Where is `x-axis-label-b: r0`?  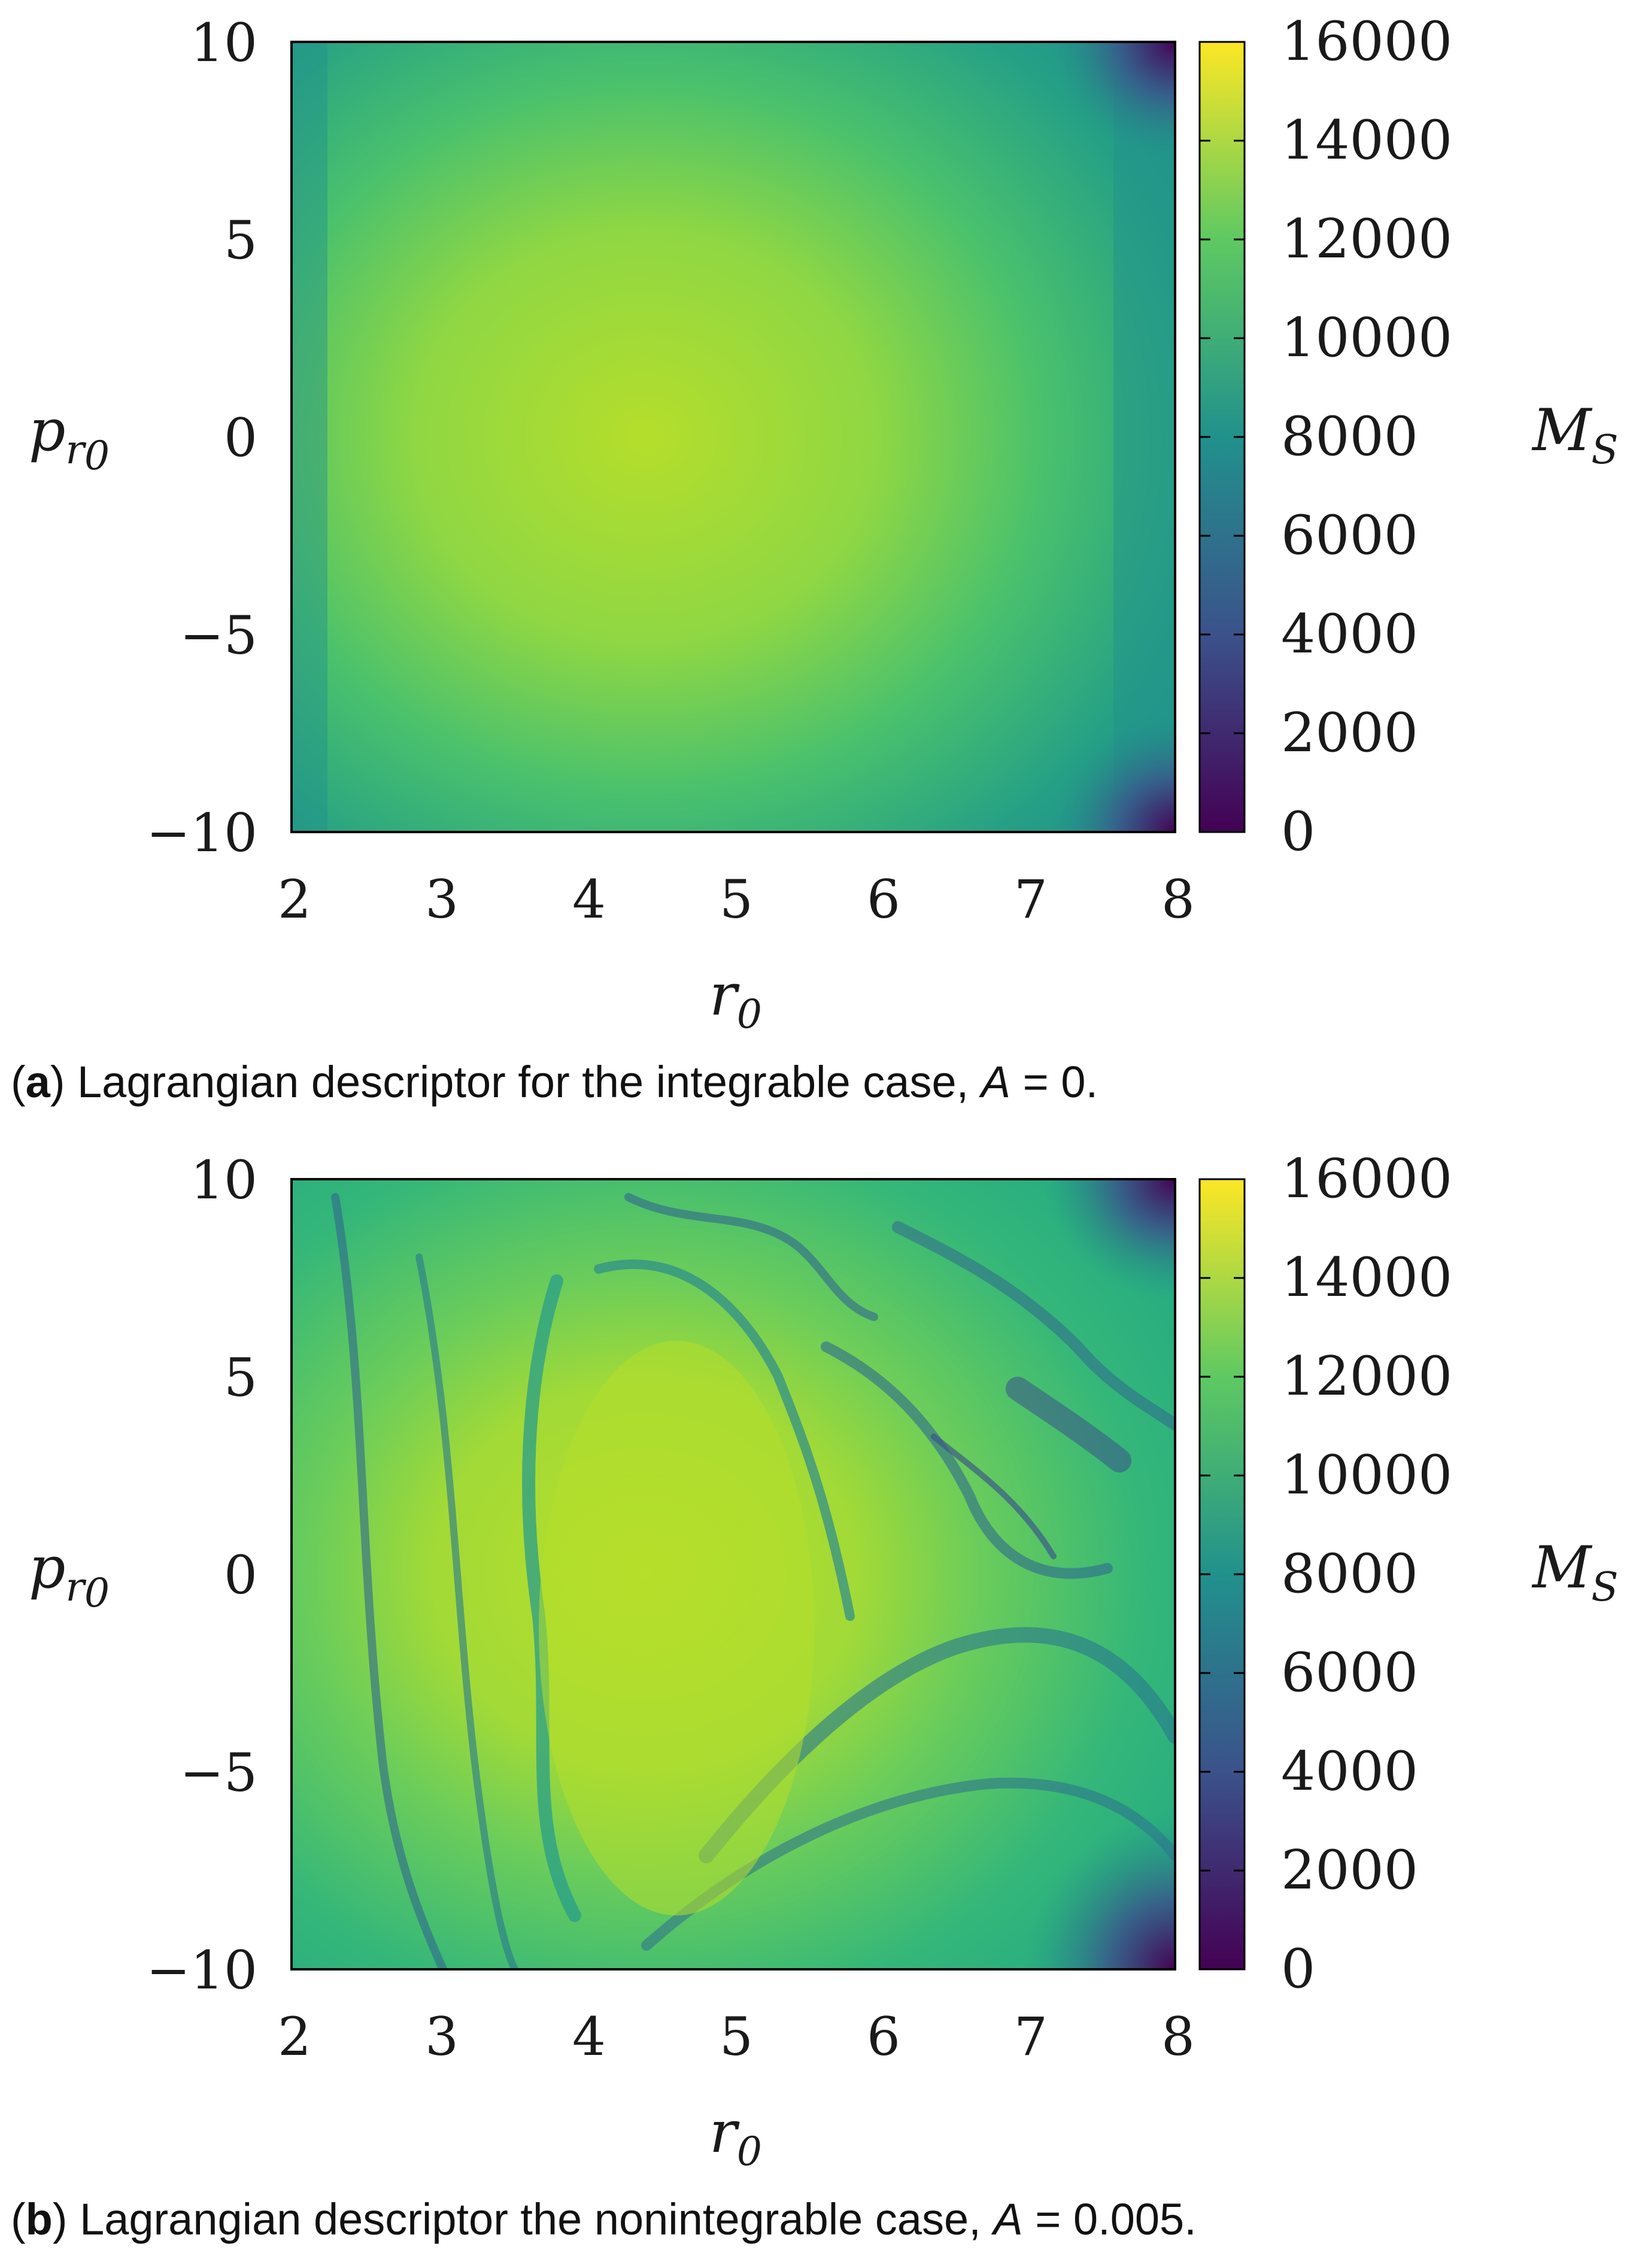 x-axis-label-b: r0 is located at coordinates (736, 2137).